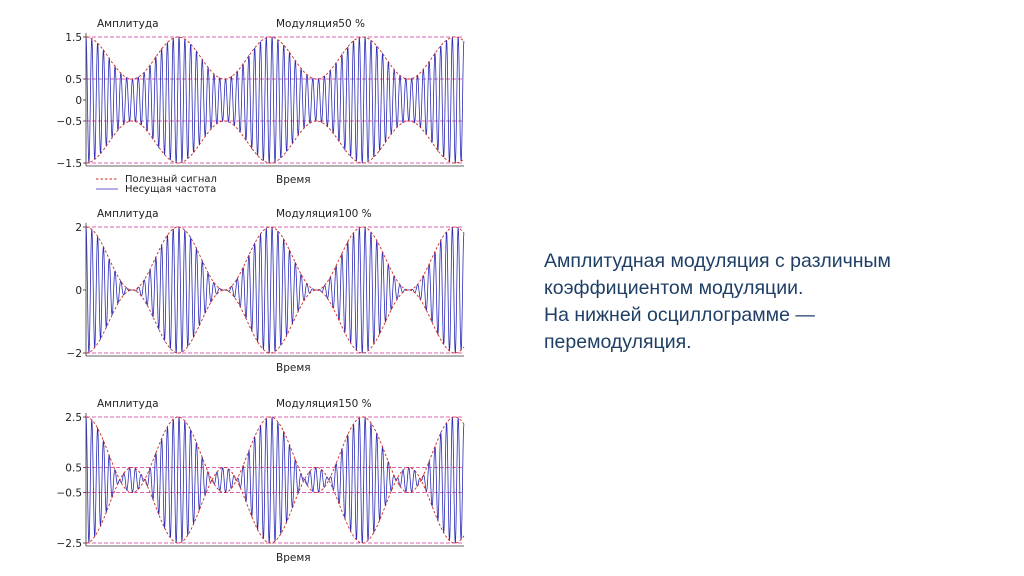 Image resolution: width=1024 pixels, height=576 pixels. What do you see at coordinates (674, 288) in the screenshot?
I see `caption-line-2: коэффициентом модуляции.` at bounding box center [674, 288].